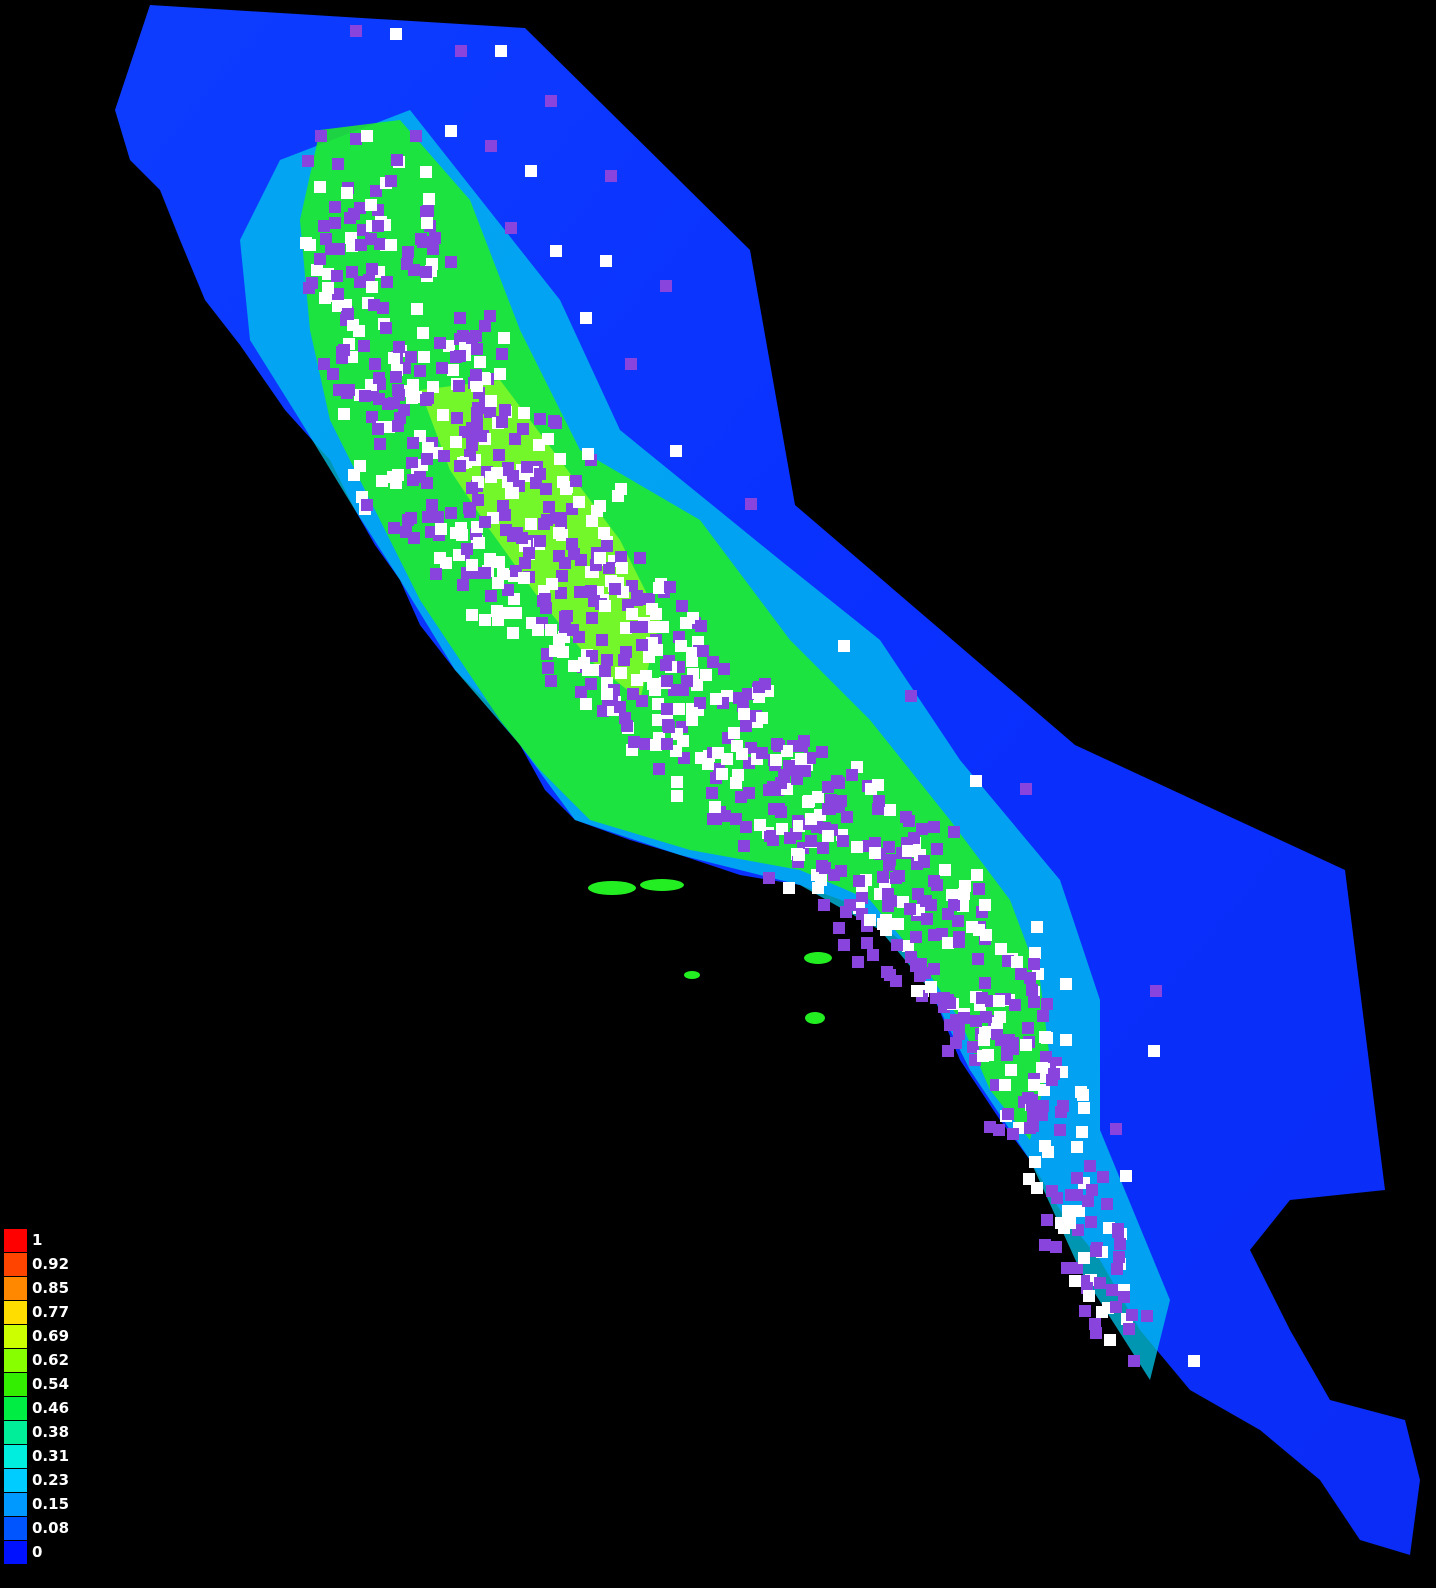 Image resolution: width=1436 pixels, height=1588 pixels. What do you see at coordinates (36, 1528) in the screenshot?
I see `legend-item: 0.08` at bounding box center [36, 1528].